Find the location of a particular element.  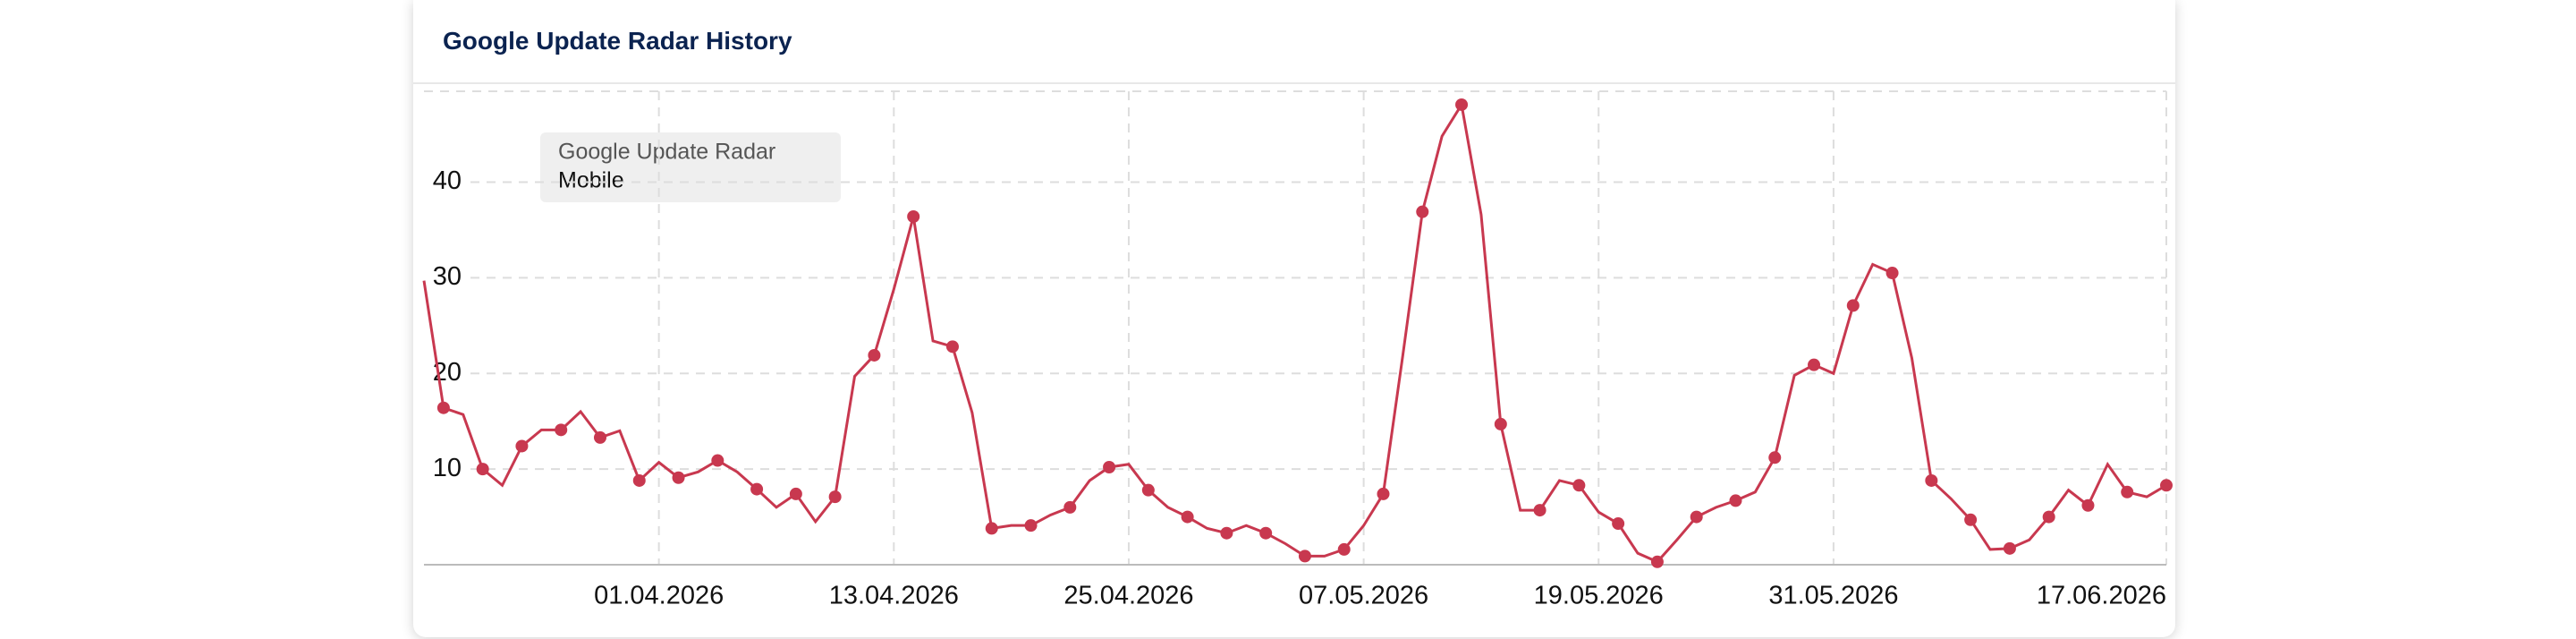

legend-entry: Mobile is located at coordinates (591, 180).